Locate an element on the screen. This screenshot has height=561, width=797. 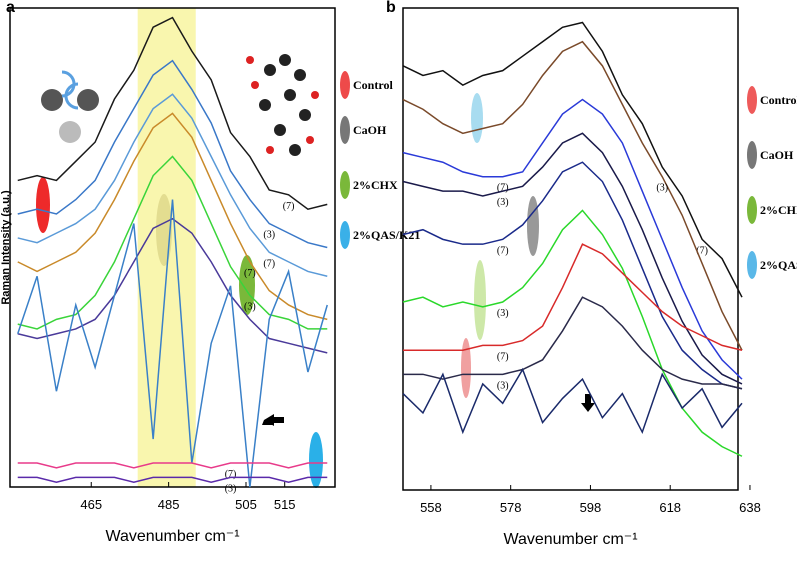
x-tick-label: 485 is located at coordinates (169, 504).